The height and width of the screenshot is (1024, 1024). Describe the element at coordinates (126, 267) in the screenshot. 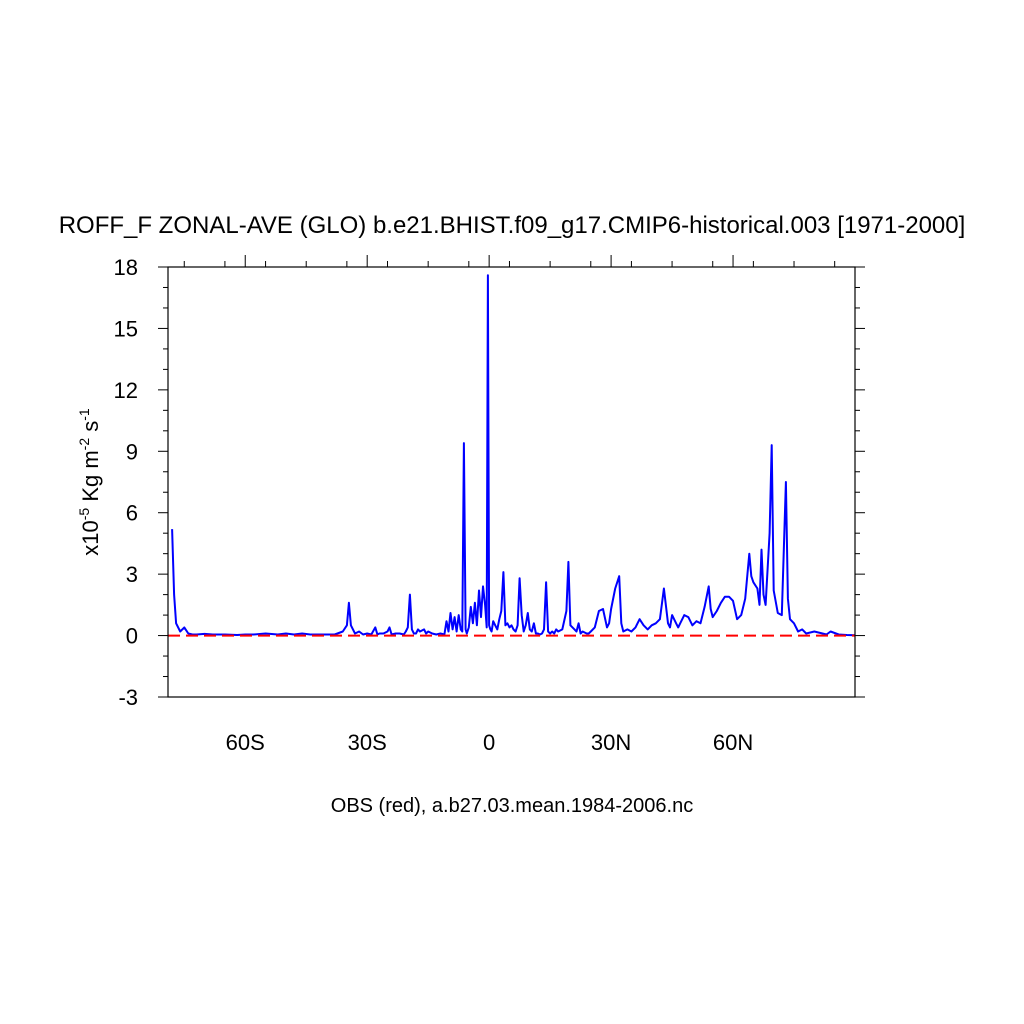

I see `y-tick-label: 18` at that location.